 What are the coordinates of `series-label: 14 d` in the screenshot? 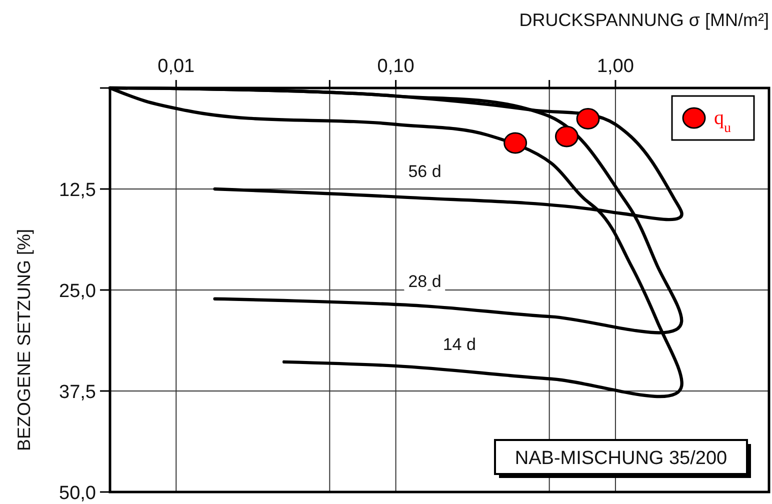 It's located at (459, 344).